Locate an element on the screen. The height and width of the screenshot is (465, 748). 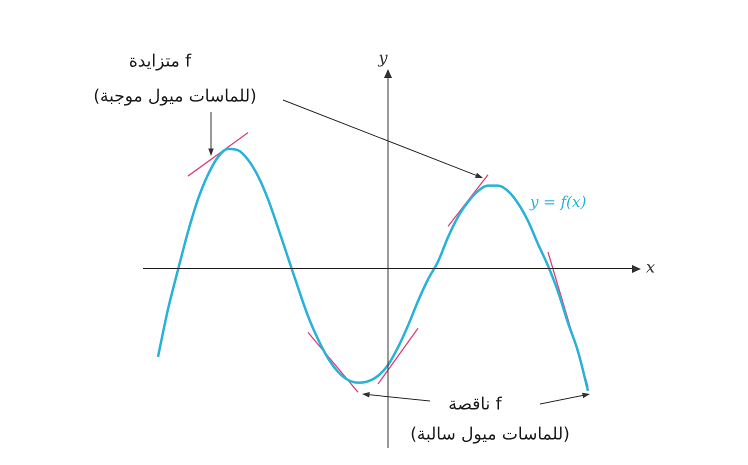
y-axis-title: y is located at coordinates (382, 58).